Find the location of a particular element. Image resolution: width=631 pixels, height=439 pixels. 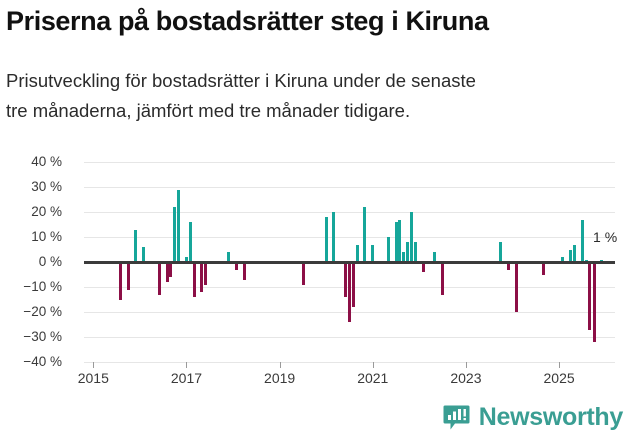

x-axis-label: 2015 is located at coordinates (93, 378).